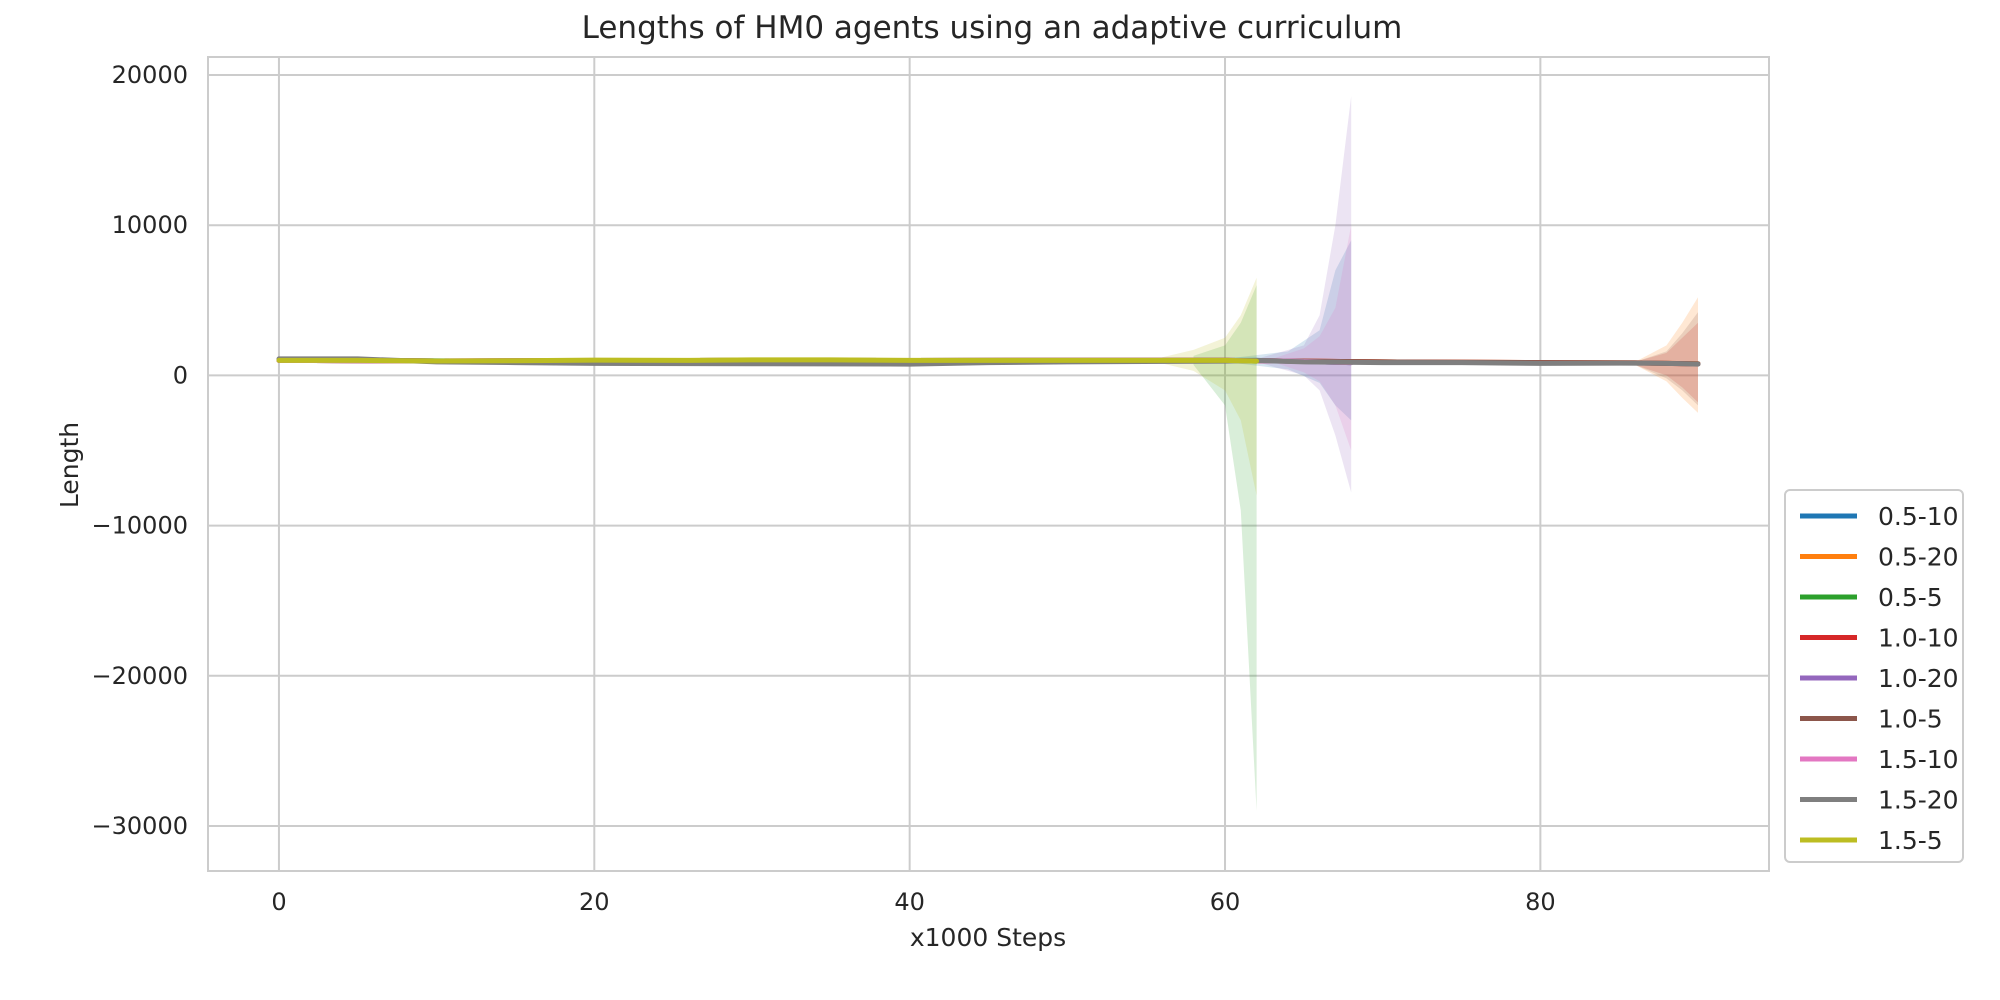 This screenshot has height=1000, width=2000. I want to click on legend-frame, so click(1874, 676).